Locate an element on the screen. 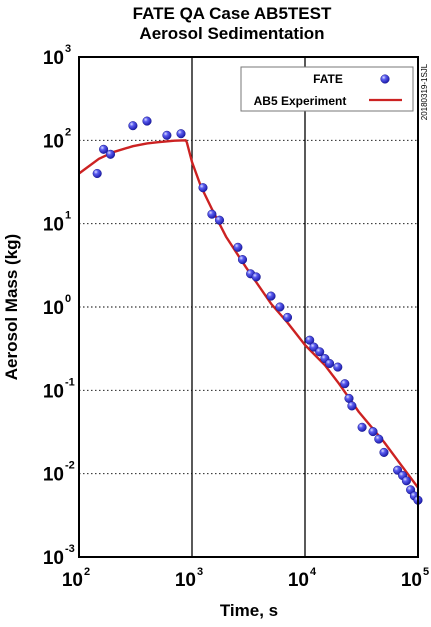  chart-subtitle: Aerosol Sedimentation is located at coordinates (231, 33).